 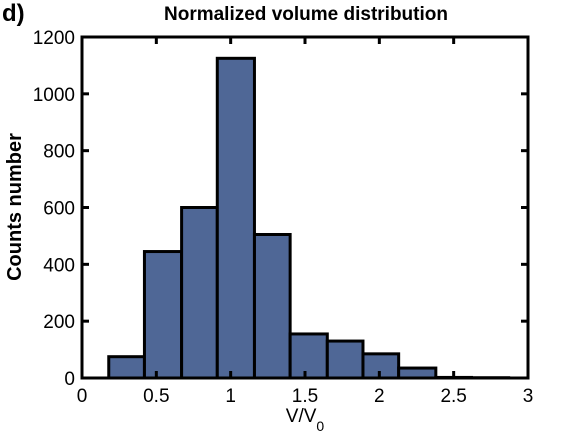 I want to click on panel-label: d), so click(x=13, y=13).